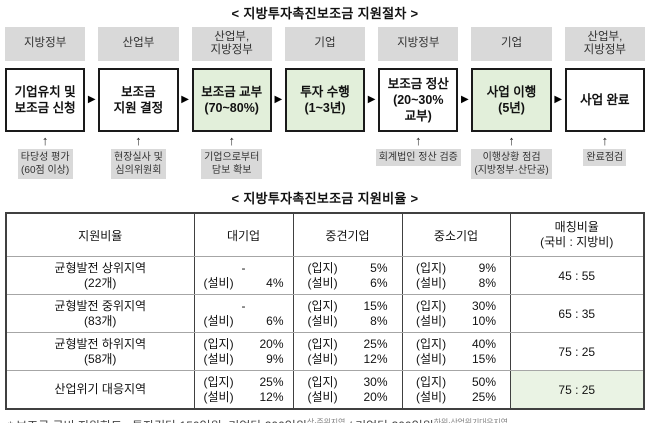  What do you see at coordinates (418, 157) in the screenshot?
I see `note-box: 회계법인 정산 검증` at bounding box center [418, 157].